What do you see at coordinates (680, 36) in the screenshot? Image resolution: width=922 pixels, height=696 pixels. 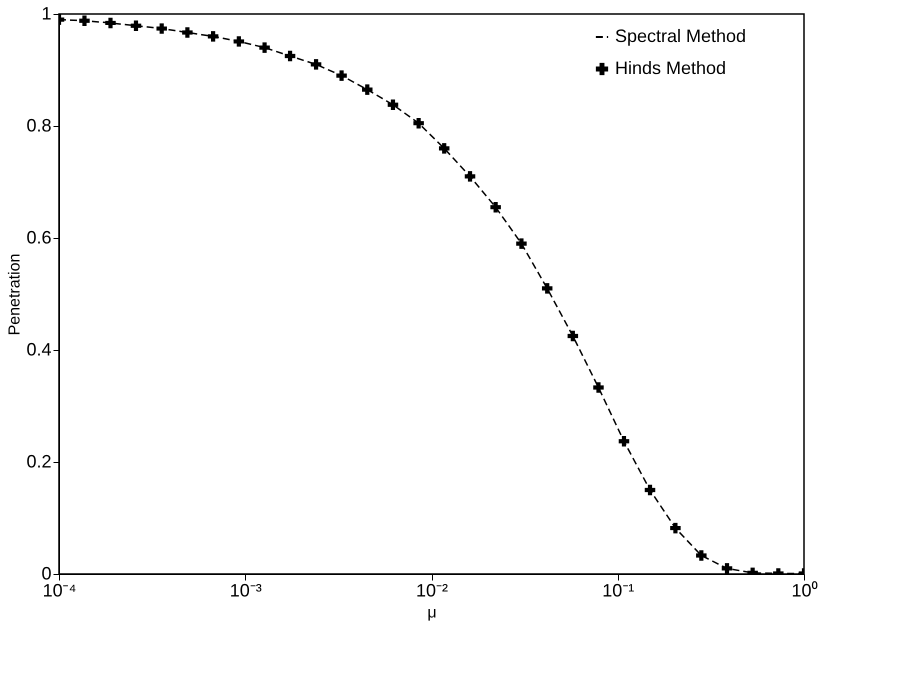 I see `legend-label: Spectral Method` at bounding box center [680, 36].